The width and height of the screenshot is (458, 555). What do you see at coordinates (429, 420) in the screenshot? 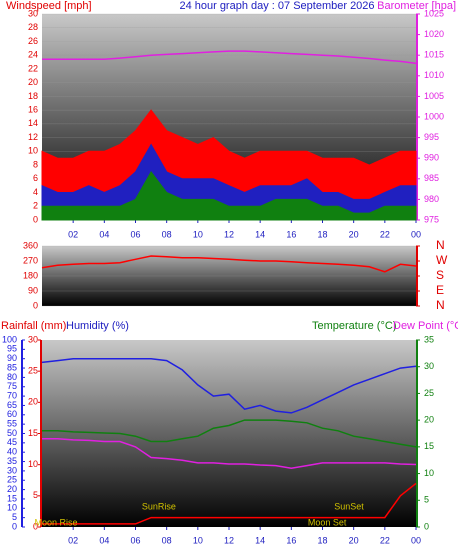
I see `y2-tick-label: 20` at bounding box center [429, 420].